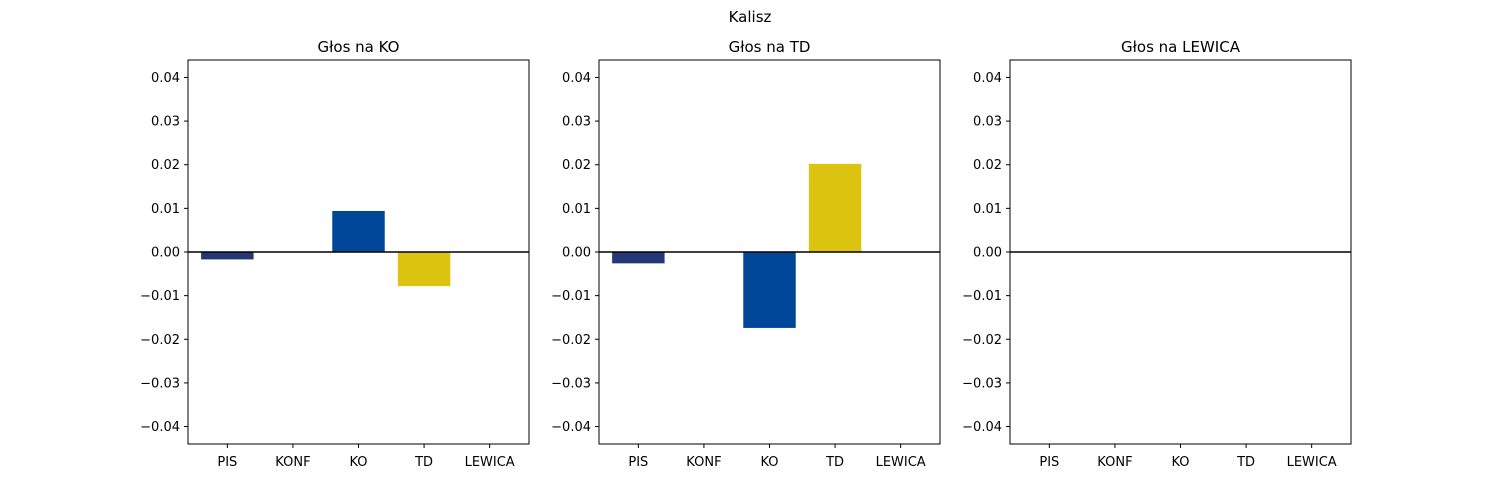 The width and height of the screenshot is (1500, 500). Describe the element at coordinates (770, 47) in the screenshot. I see `chart-title: Głos na TD` at that location.